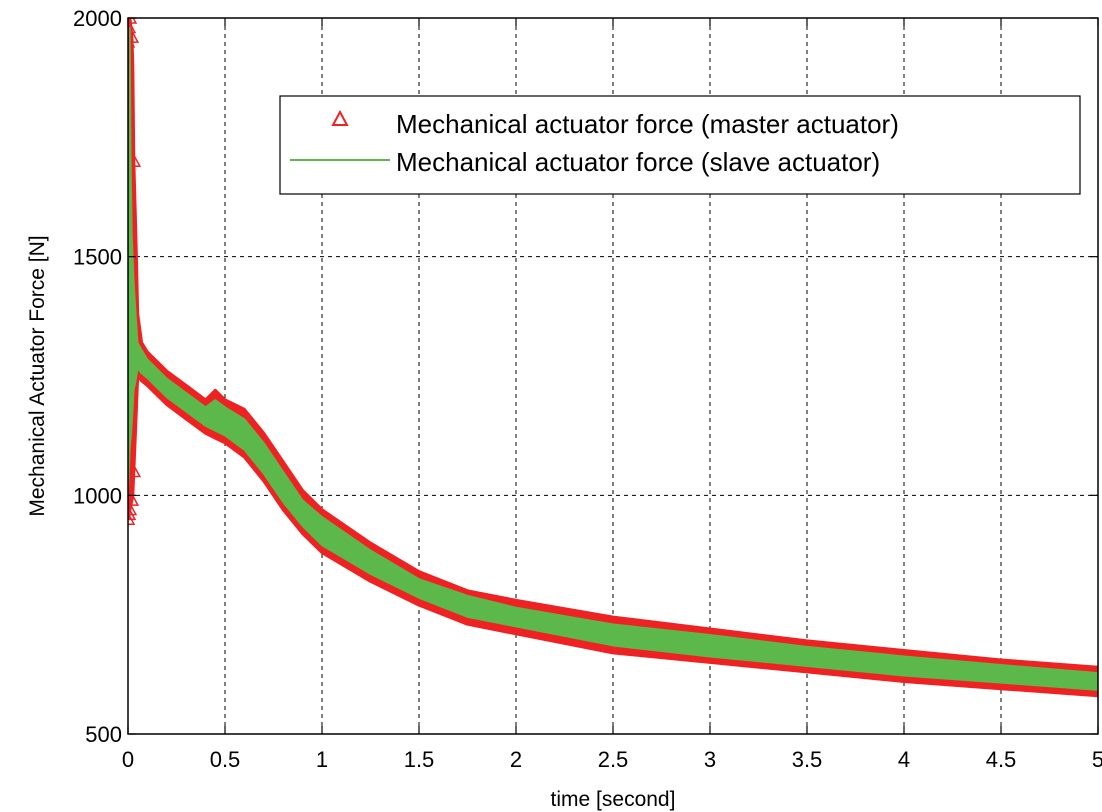  I want to click on x-tick-label: 2, so click(516, 759).